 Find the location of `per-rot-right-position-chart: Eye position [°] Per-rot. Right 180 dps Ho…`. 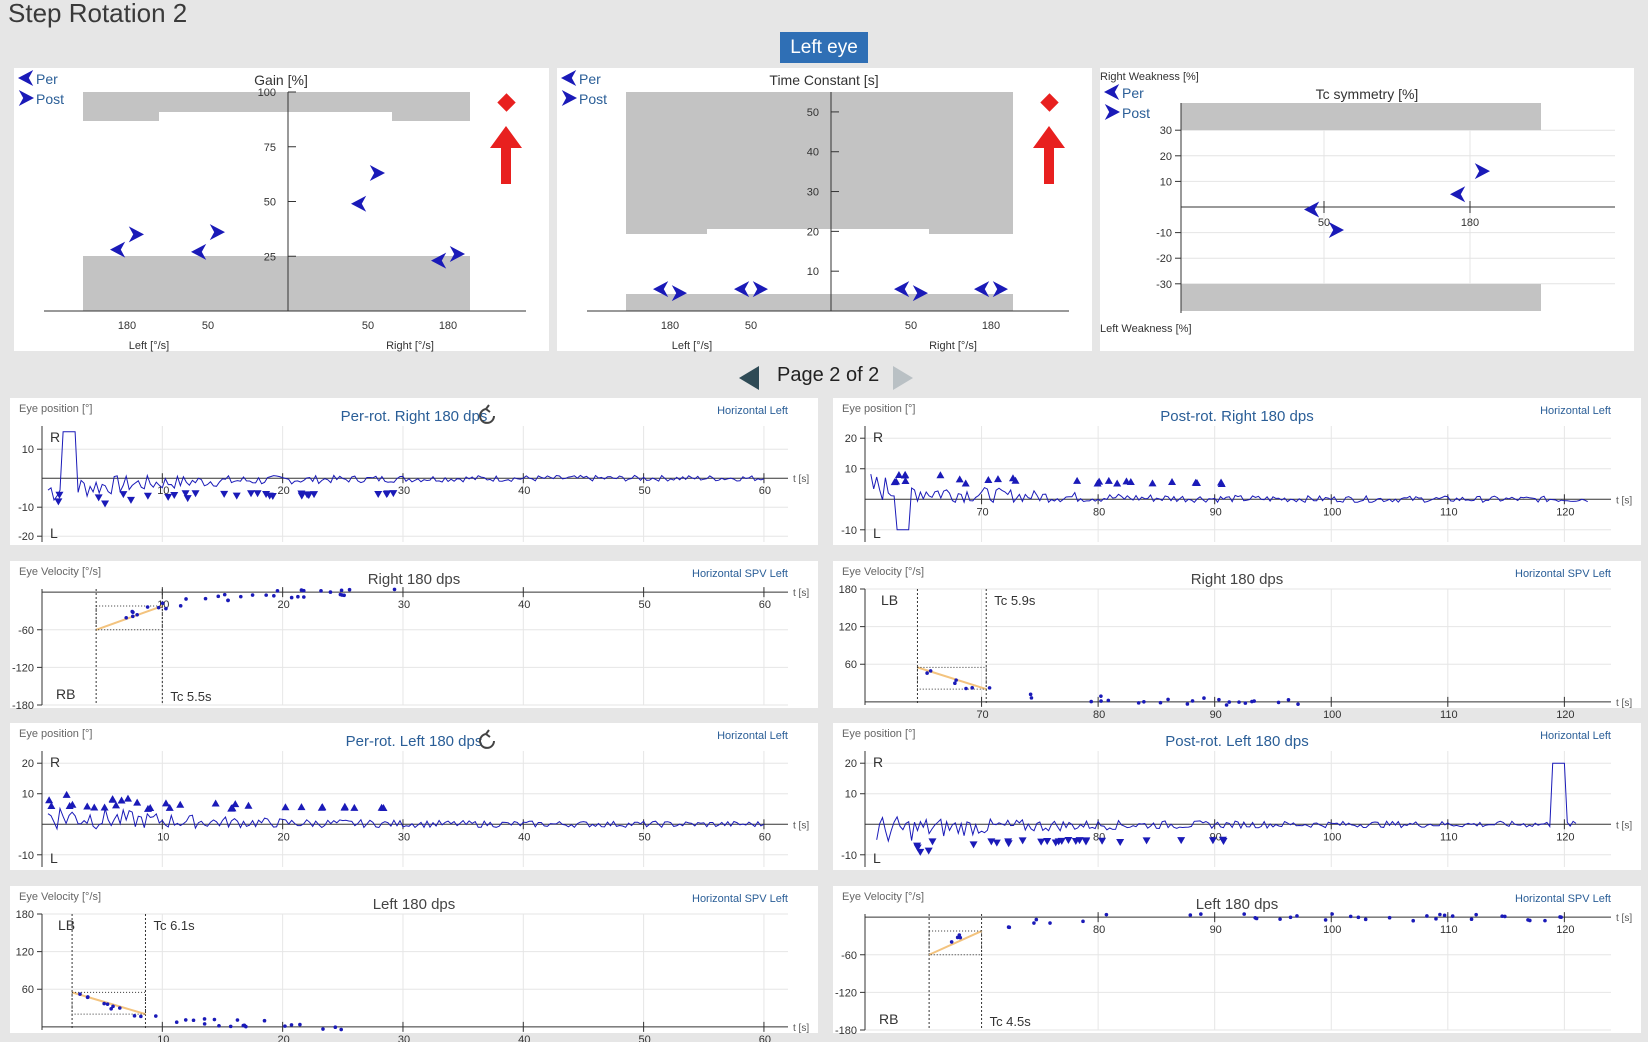

per-rot-right-position-chart: Eye position [°] Per-rot. Right 180 dps Ho… is located at coordinates (413, 473).